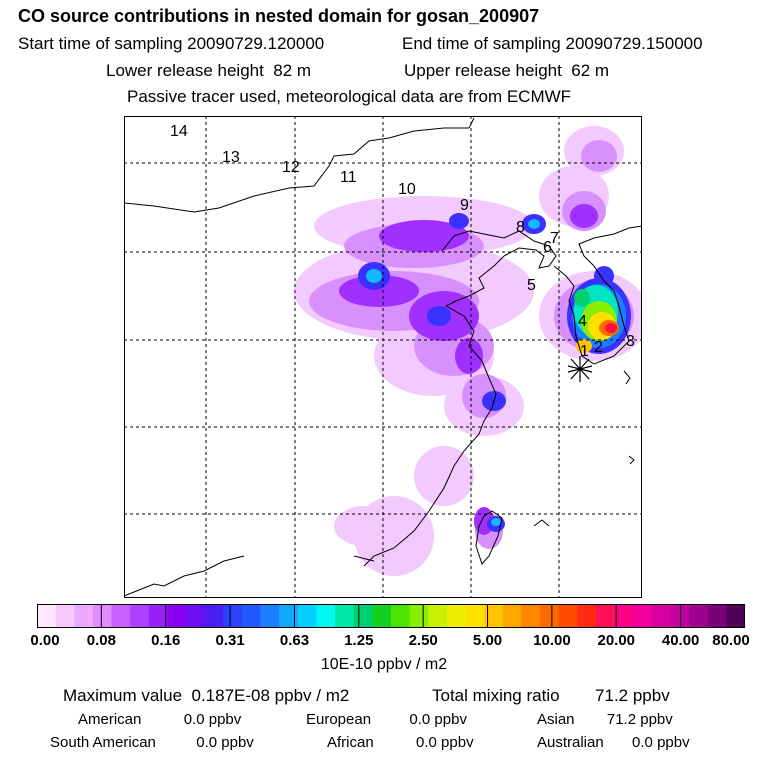 This screenshot has width=768, height=768. I want to click on lower-release: Lower release height 82 m, so click(208, 71).